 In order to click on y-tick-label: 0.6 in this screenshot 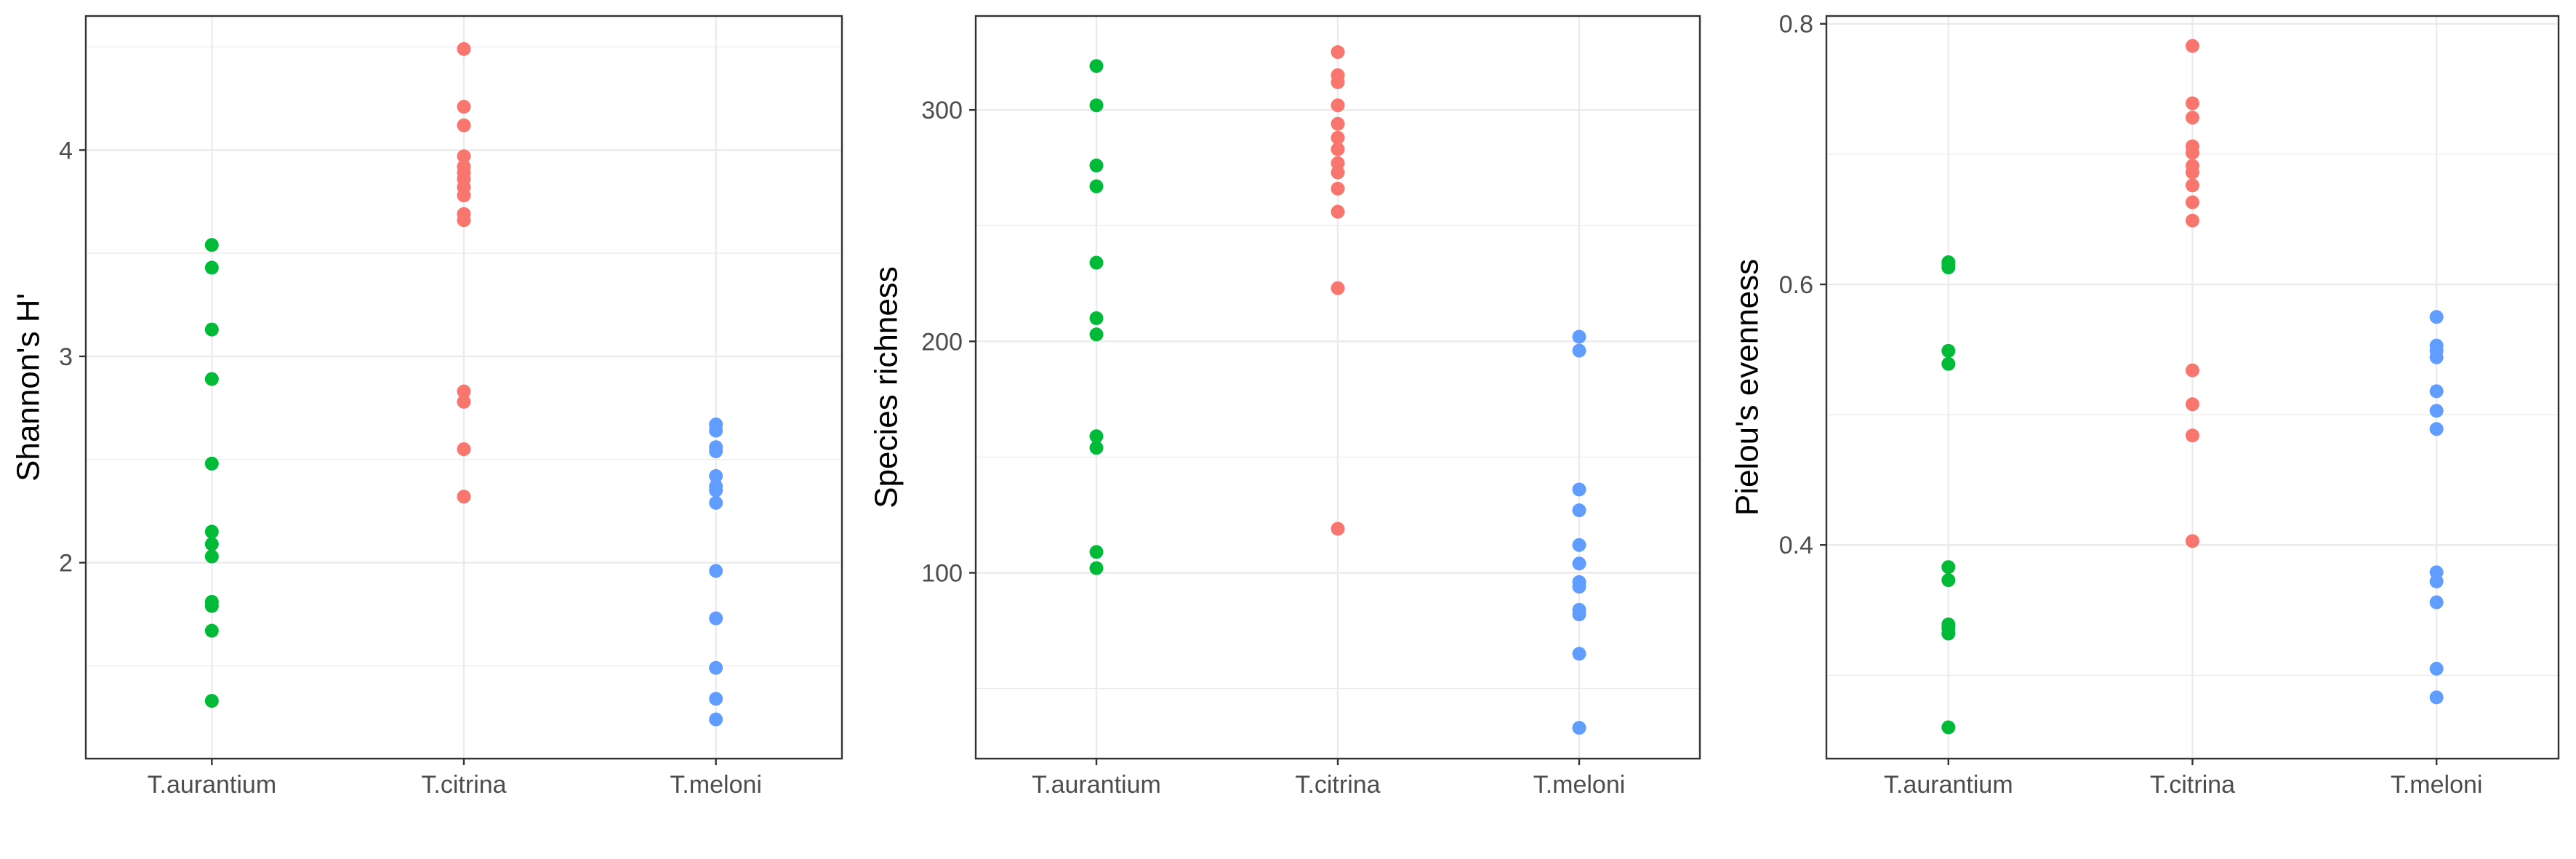, I will do `click(1796, 285)`.